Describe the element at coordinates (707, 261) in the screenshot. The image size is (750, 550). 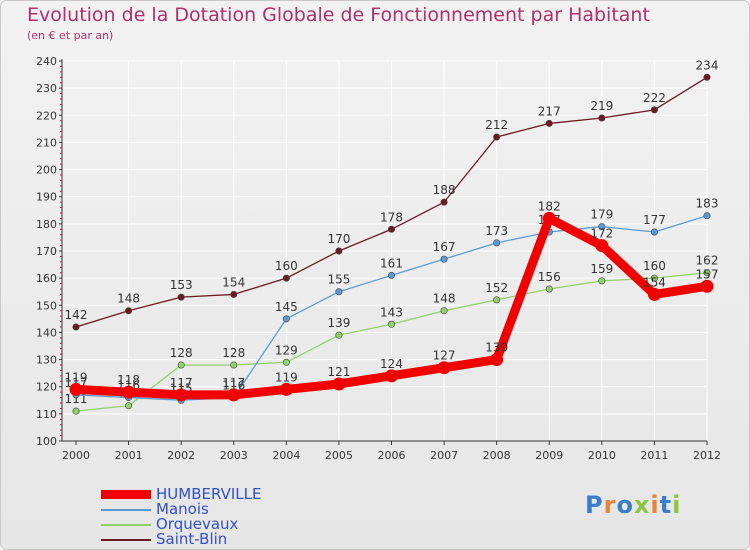
I see `data-label: 162` at that location.